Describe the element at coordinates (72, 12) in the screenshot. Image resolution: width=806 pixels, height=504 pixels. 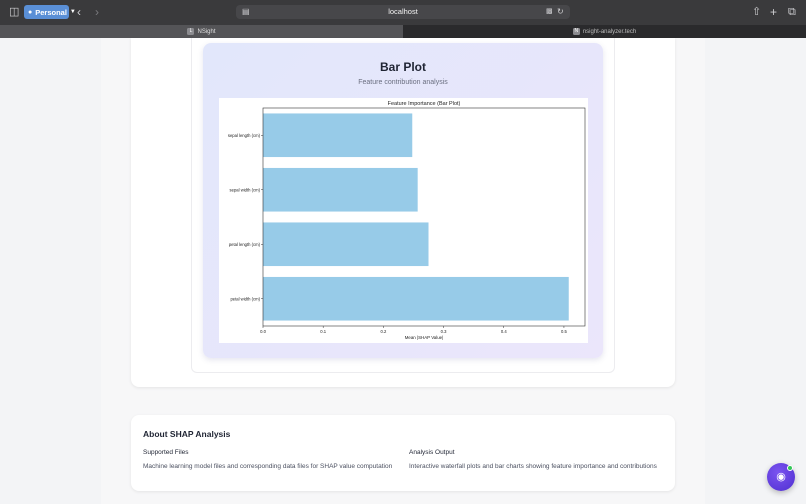
I see `chevron-down-icon: ▼` at that location.